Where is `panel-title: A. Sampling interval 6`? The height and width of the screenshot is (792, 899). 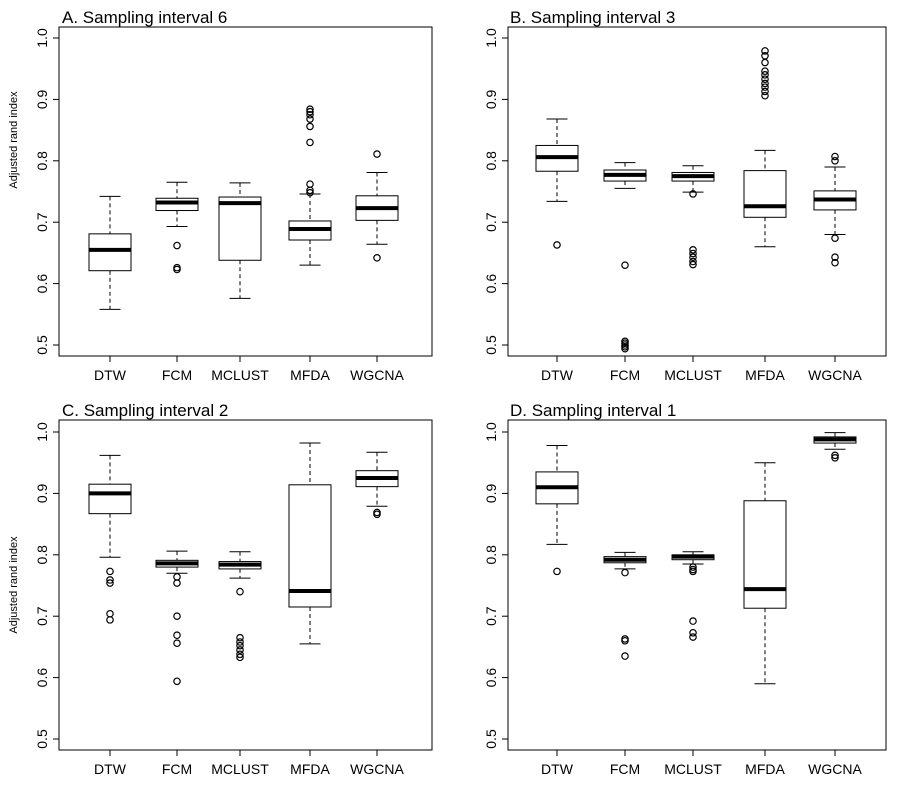
panel-title: A. Sampling interval 6 is located at coordinates (144, 17).